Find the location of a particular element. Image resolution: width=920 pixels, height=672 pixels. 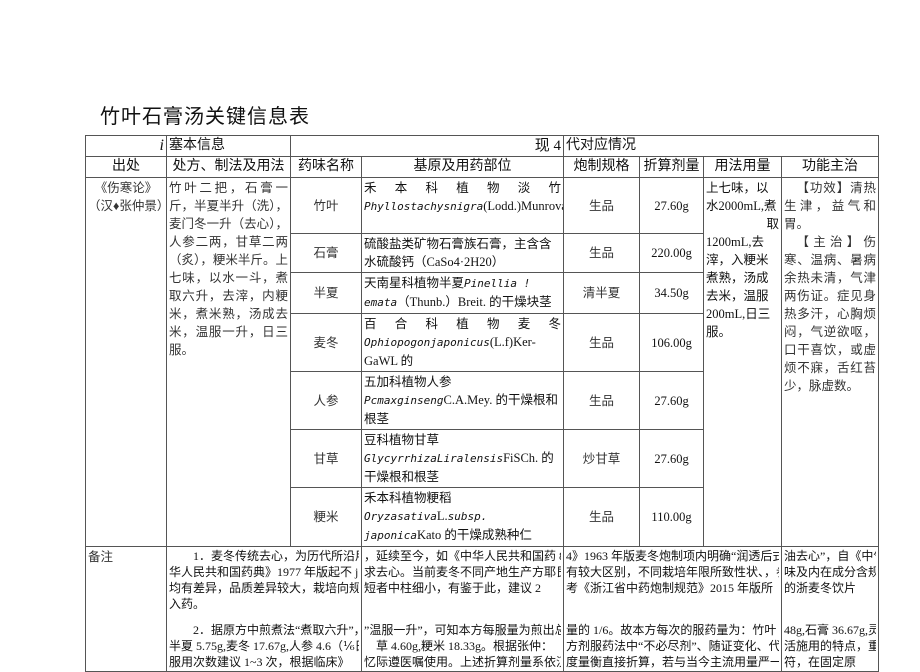

origin-text-segment: Pcmaxginseng is located at coordinates (404, 400).